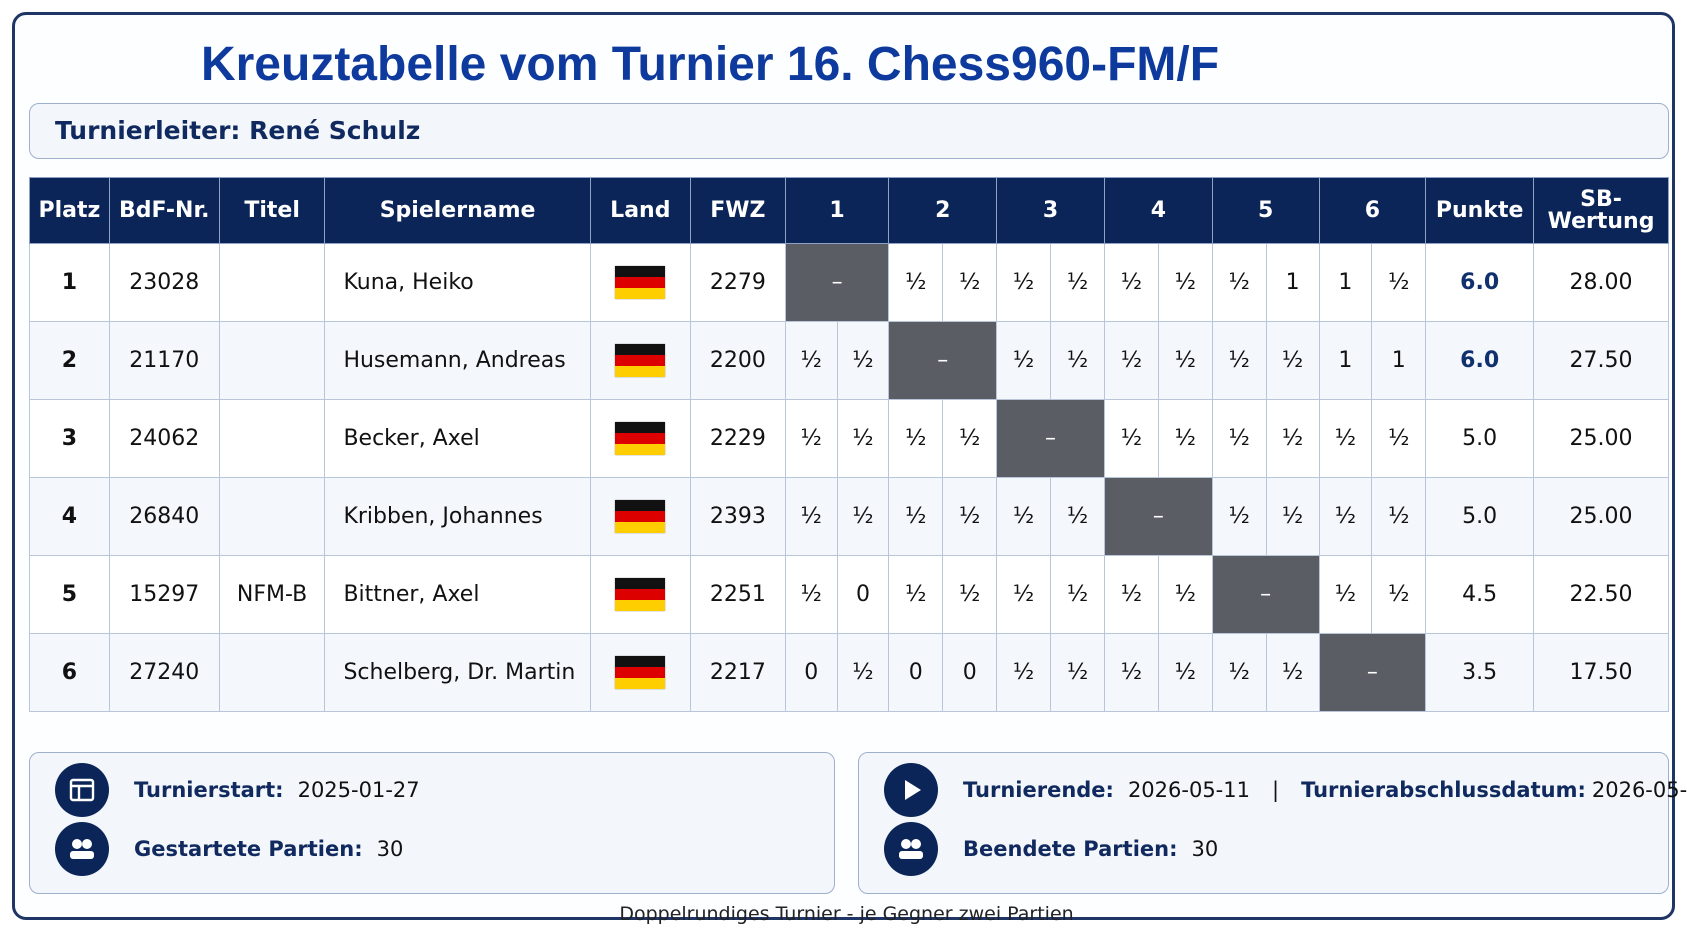 This screenshot has width=1687, height=932. Describe the element at coordinates (272, 210) in the screenshot. I see `col-titel: Titel` at that location.